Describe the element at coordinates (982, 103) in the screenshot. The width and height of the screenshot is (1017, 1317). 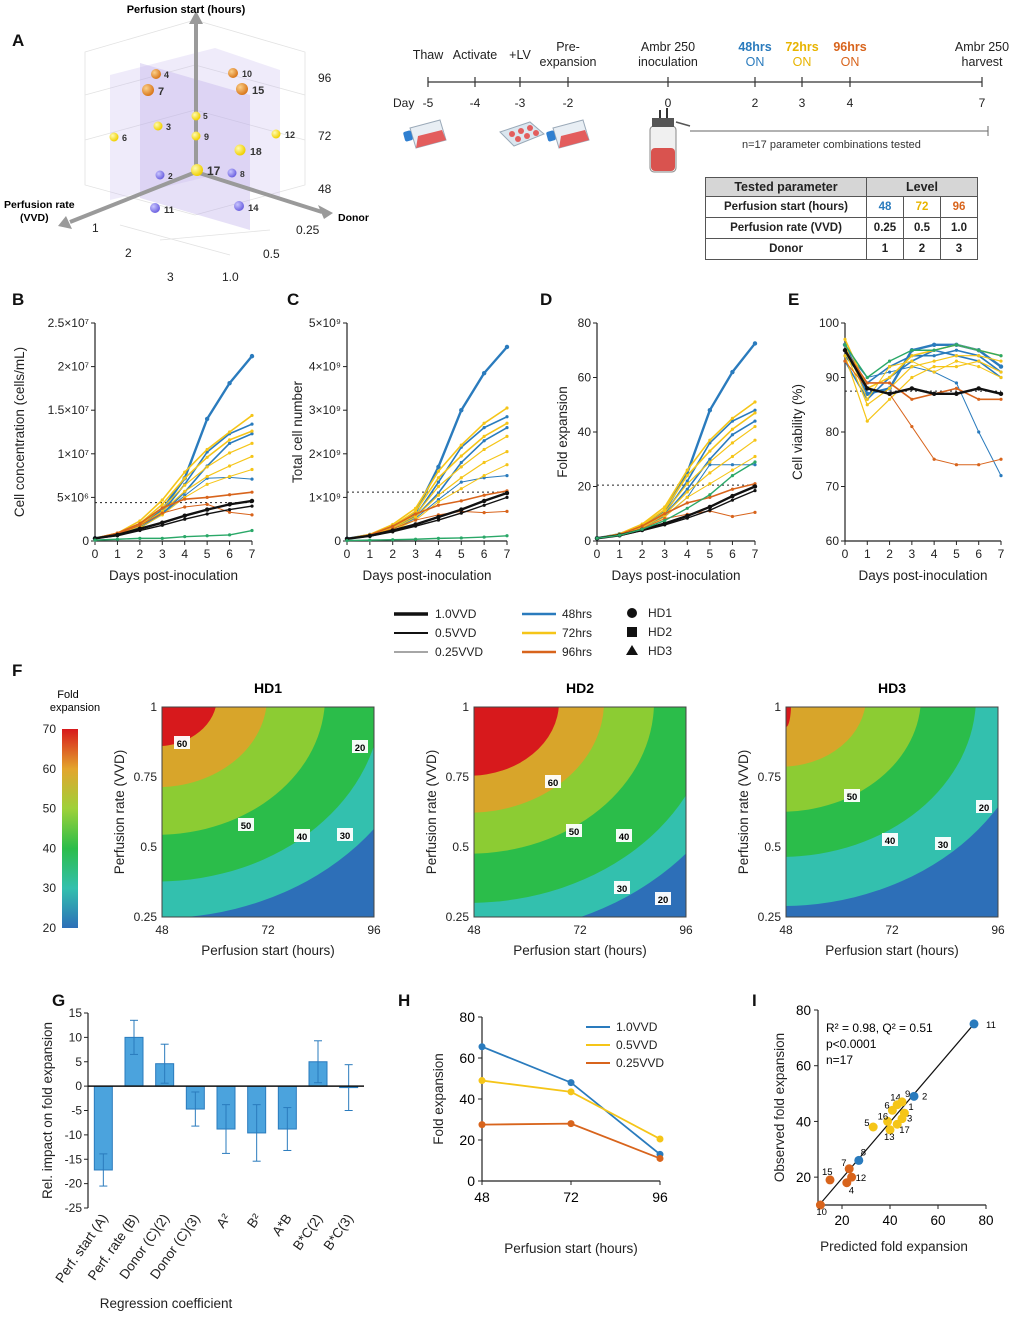
I see `timeline-day: 7` at that location.